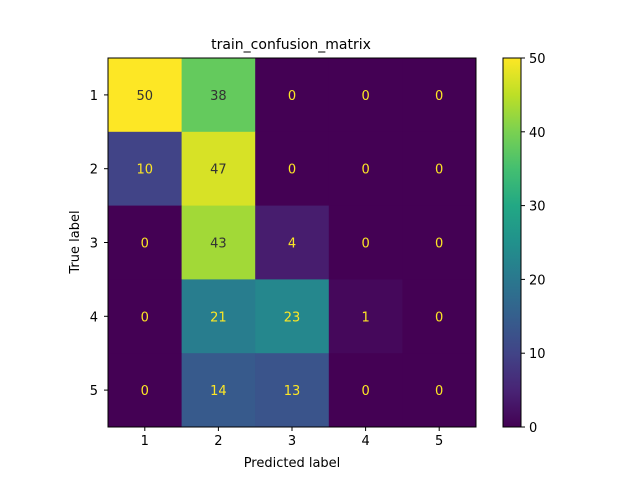 The image size is (640, 480). I want to click on colorbar-tick-label: 30, so click(537, 207).